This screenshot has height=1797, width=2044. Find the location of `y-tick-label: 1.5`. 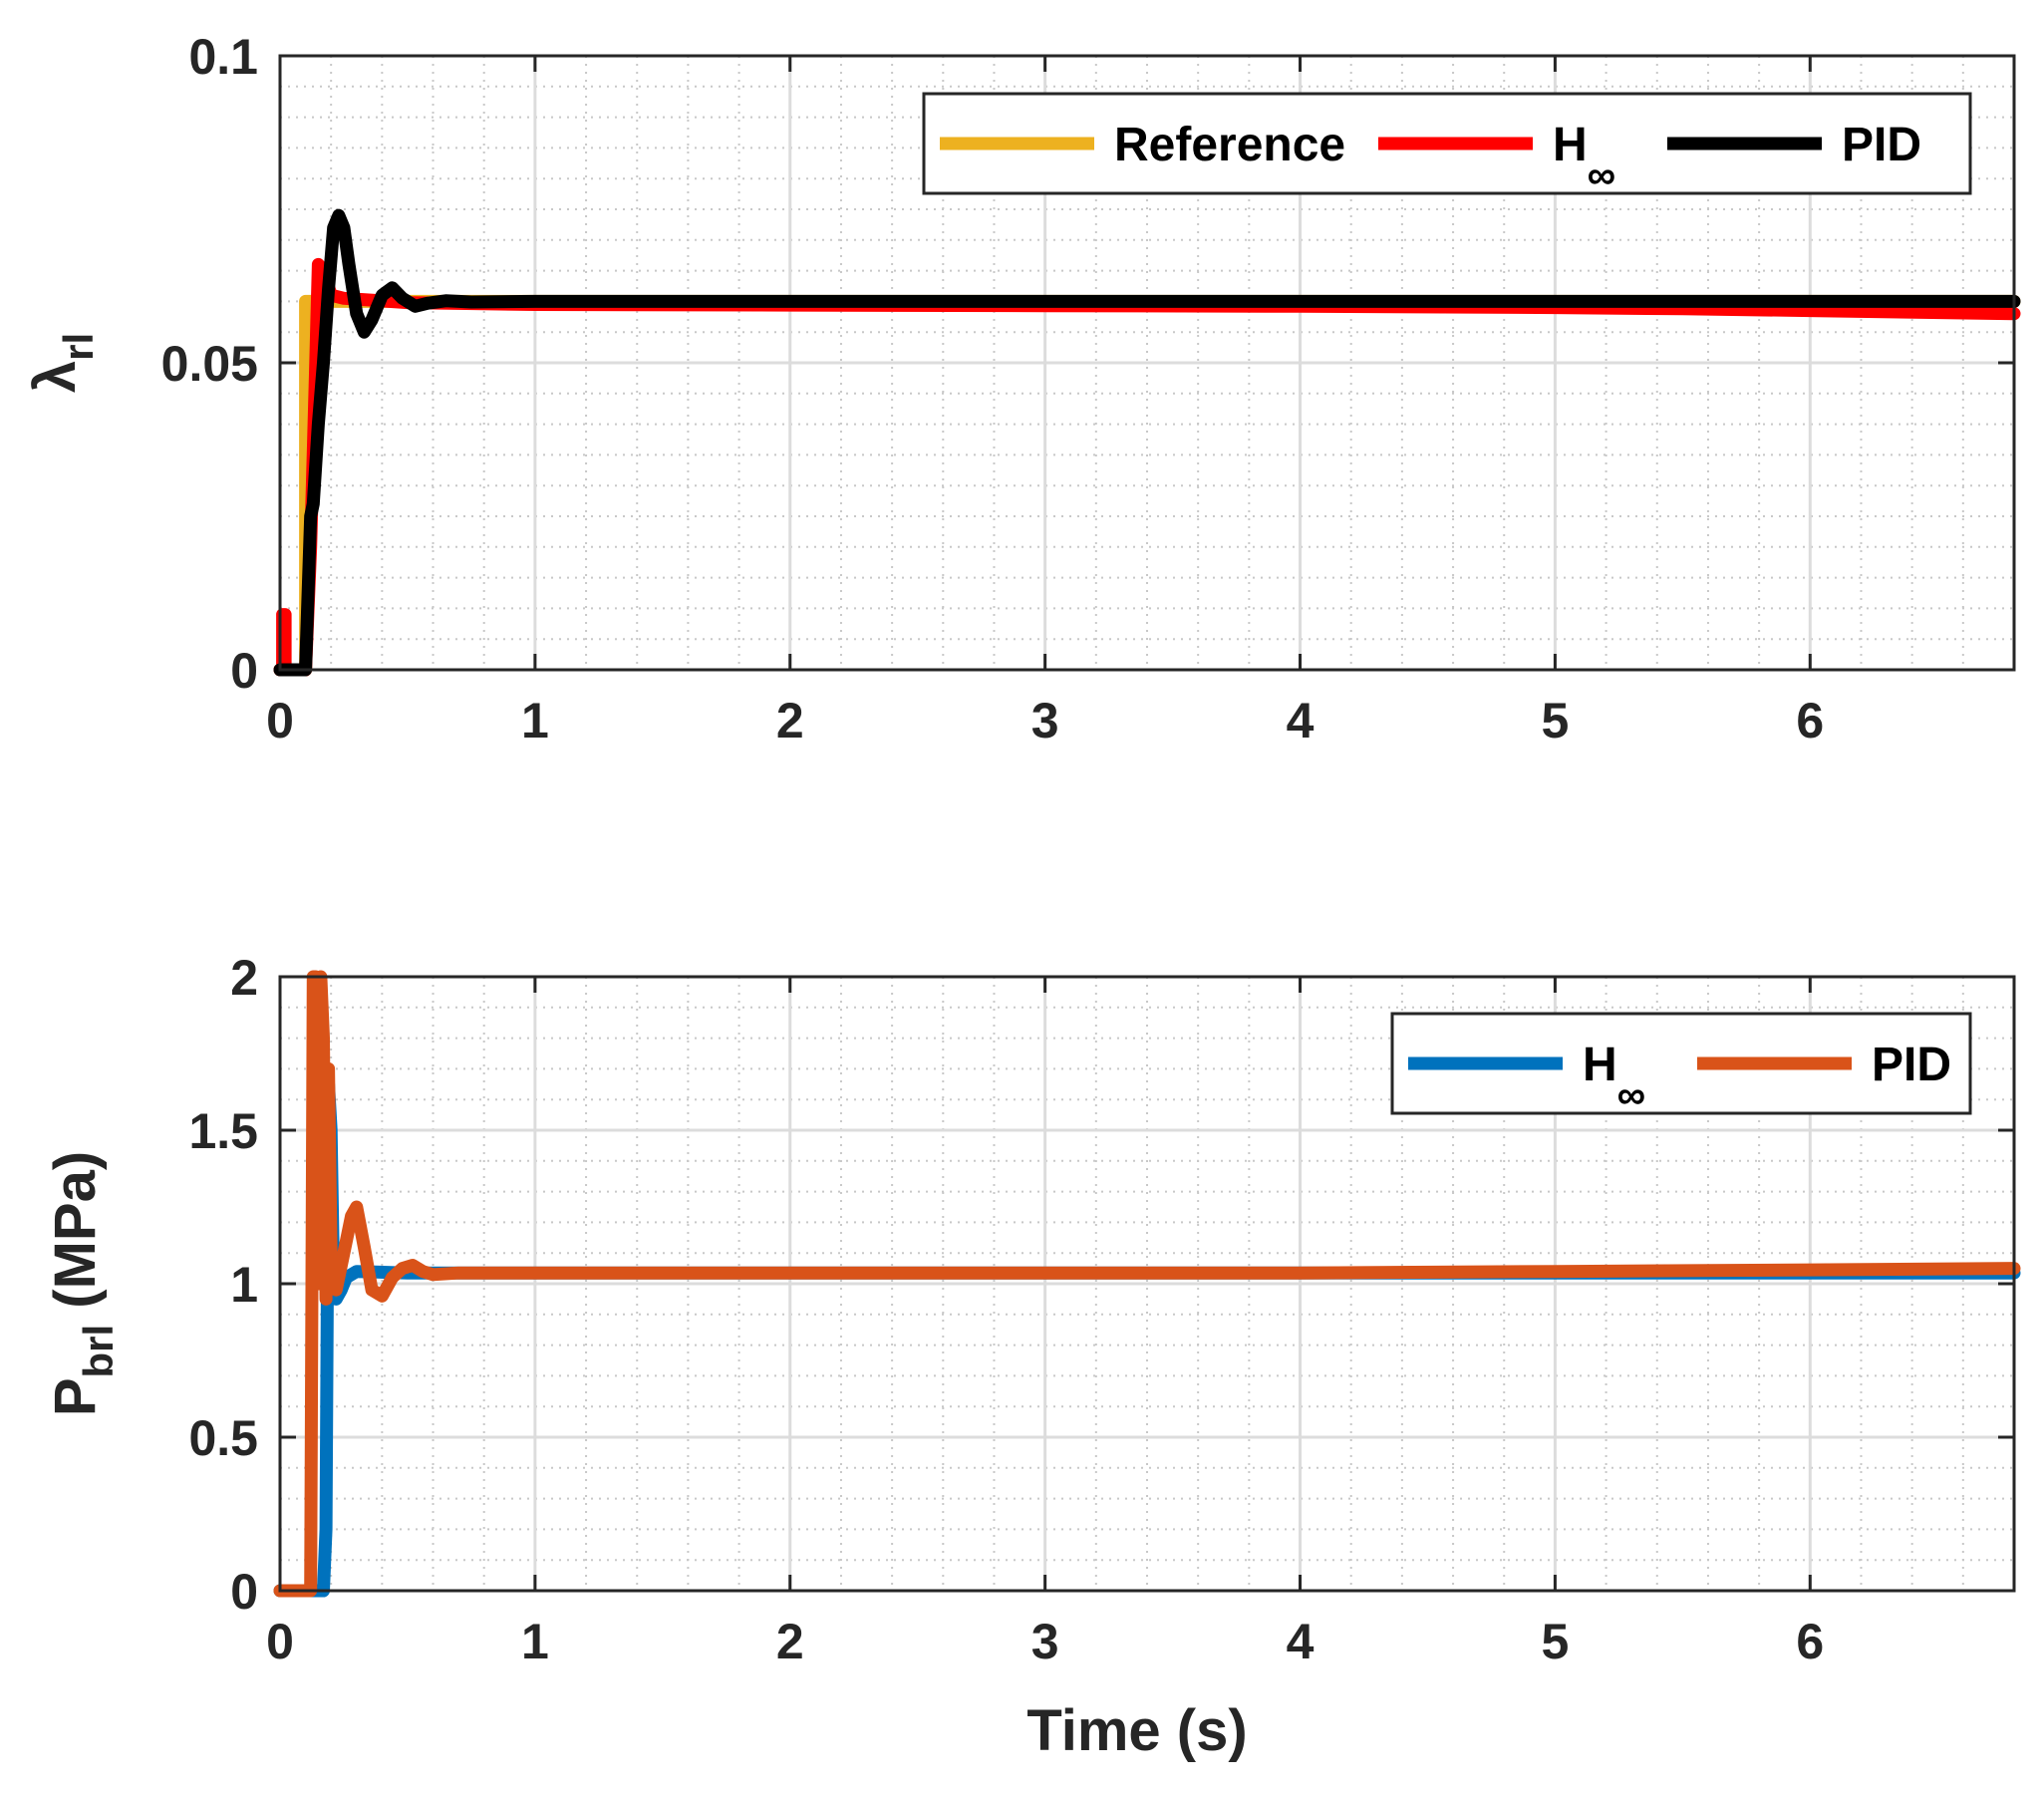

y-tick-label: 1.5 is located at coordinates (223, 1131).